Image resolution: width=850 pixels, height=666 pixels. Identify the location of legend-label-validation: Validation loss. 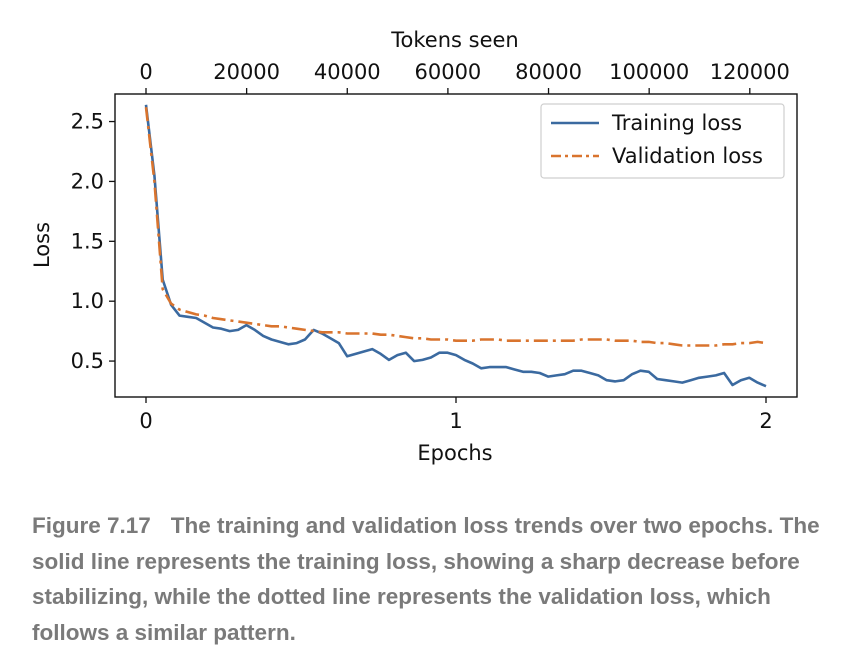
(687, 156).